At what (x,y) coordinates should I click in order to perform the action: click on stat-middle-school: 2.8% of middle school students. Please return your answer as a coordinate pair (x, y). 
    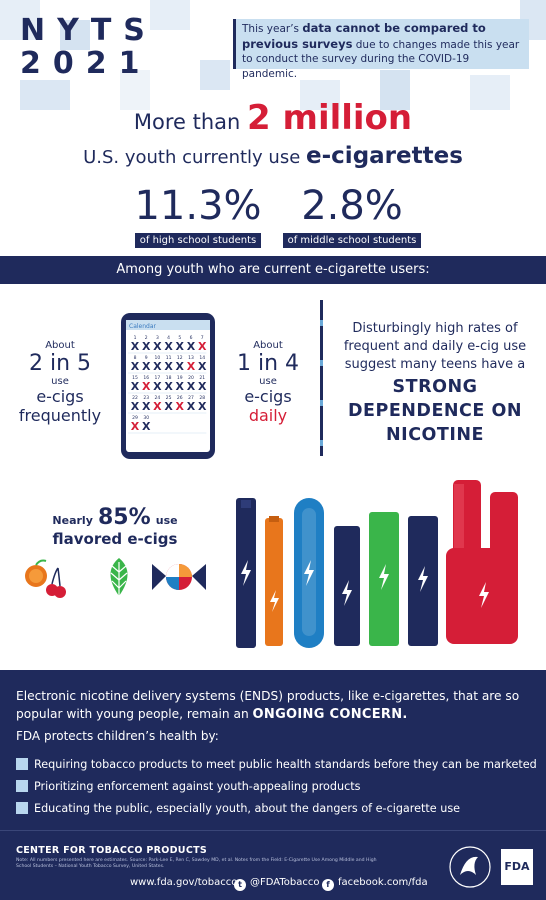
    Looking at the image, I should click on (352, 216).